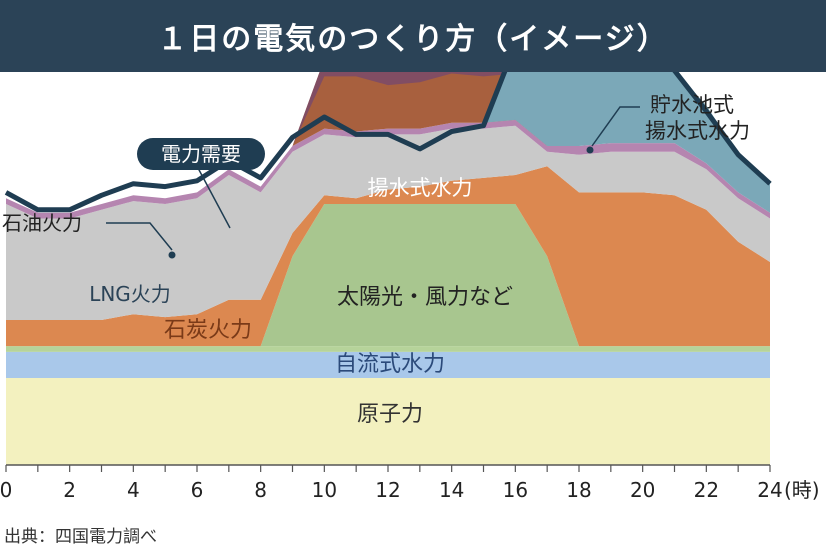 This screenshot has height=550, width=826. I want to click on x-tick-label: 20, so click(642, 490).